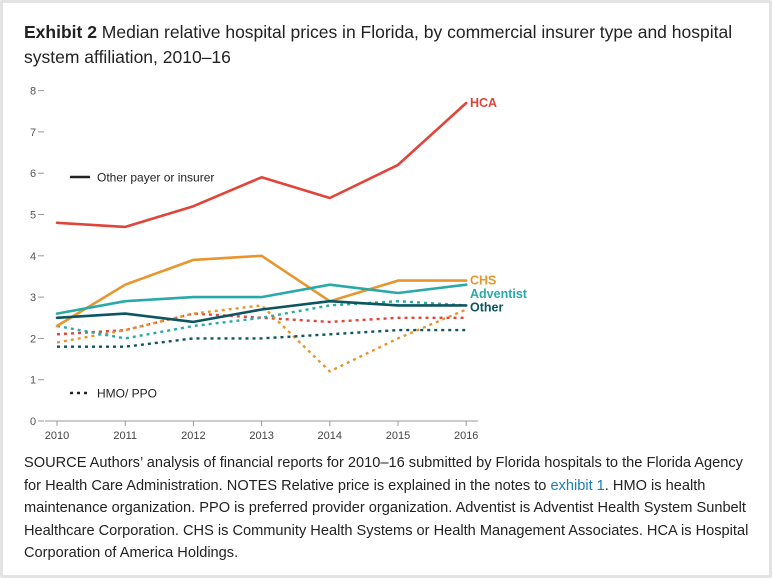 This screenshot has width=772, height=578. I want to click on y-tick-label: 0, so click(33, 422).